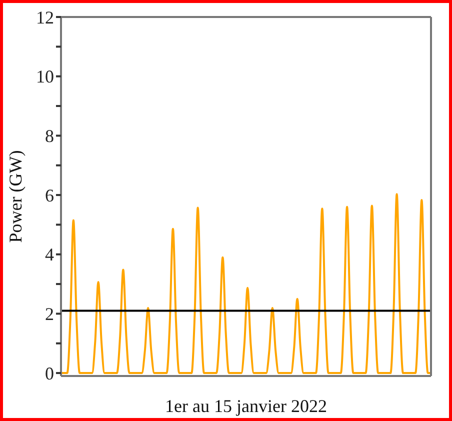 This screenshot has width=452, height=421. Describe the element at coordinates (49, 314) in the screenshot. I see `y-tick-label: 2` at that location.